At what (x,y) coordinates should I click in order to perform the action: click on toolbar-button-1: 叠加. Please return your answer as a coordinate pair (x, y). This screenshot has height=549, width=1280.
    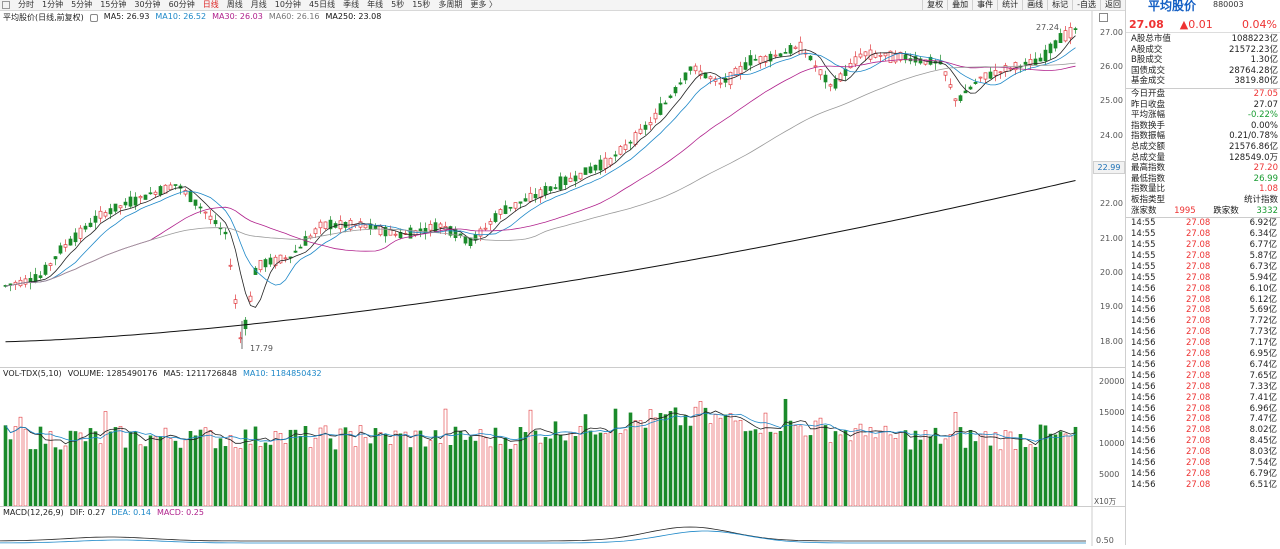
    Looking at the image, I should click on (959, 5).